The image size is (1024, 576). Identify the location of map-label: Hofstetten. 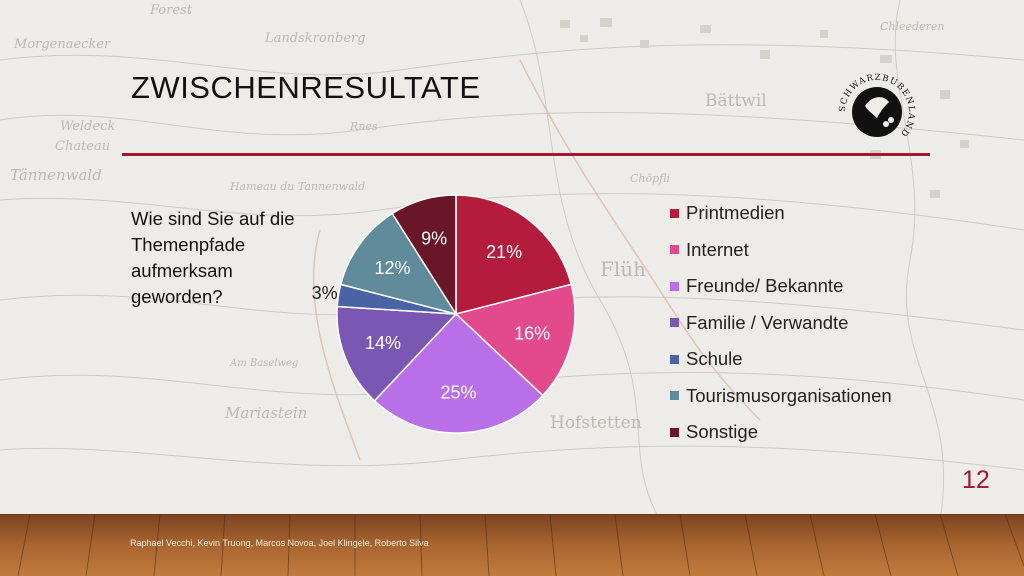
(596, 423).